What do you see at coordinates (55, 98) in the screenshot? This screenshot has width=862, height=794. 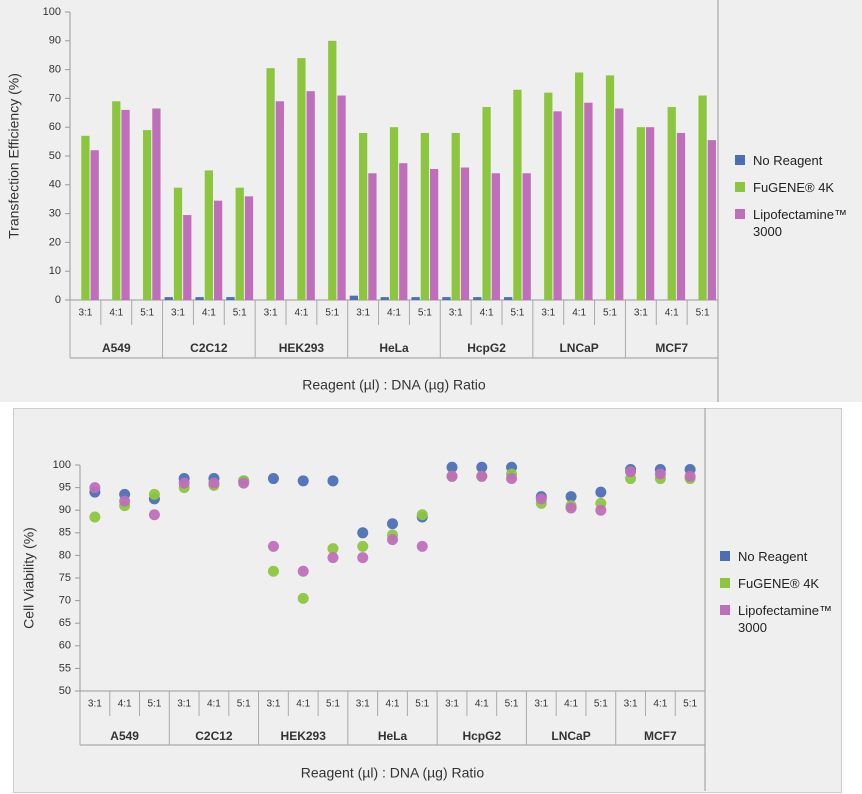 I see `y-tick-label: 70` at bounding box center [55, 98].